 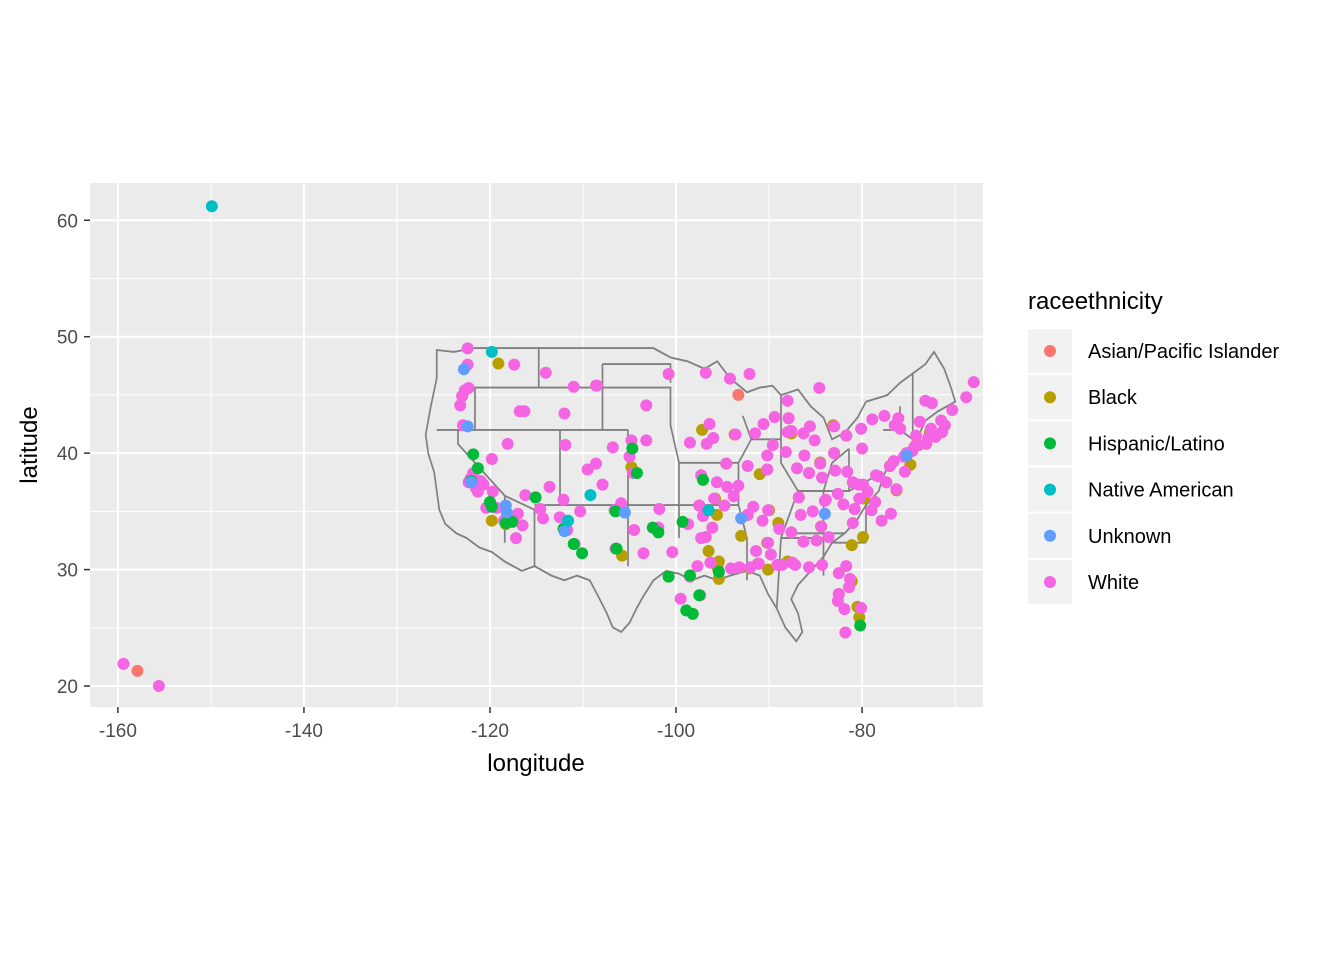 I want to click on legend-title: raceethnicity, so click(x=1095, y=301).